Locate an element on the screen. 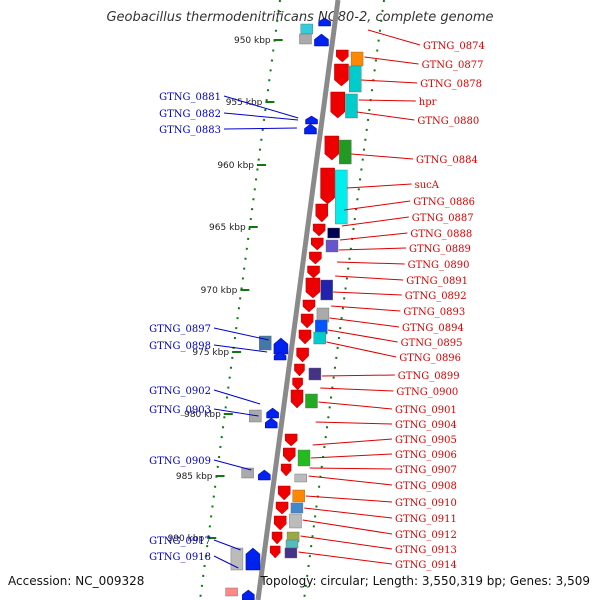 The image size is (600, 600). kbp-label: 975 kbp is located at coordinates (210, 353).